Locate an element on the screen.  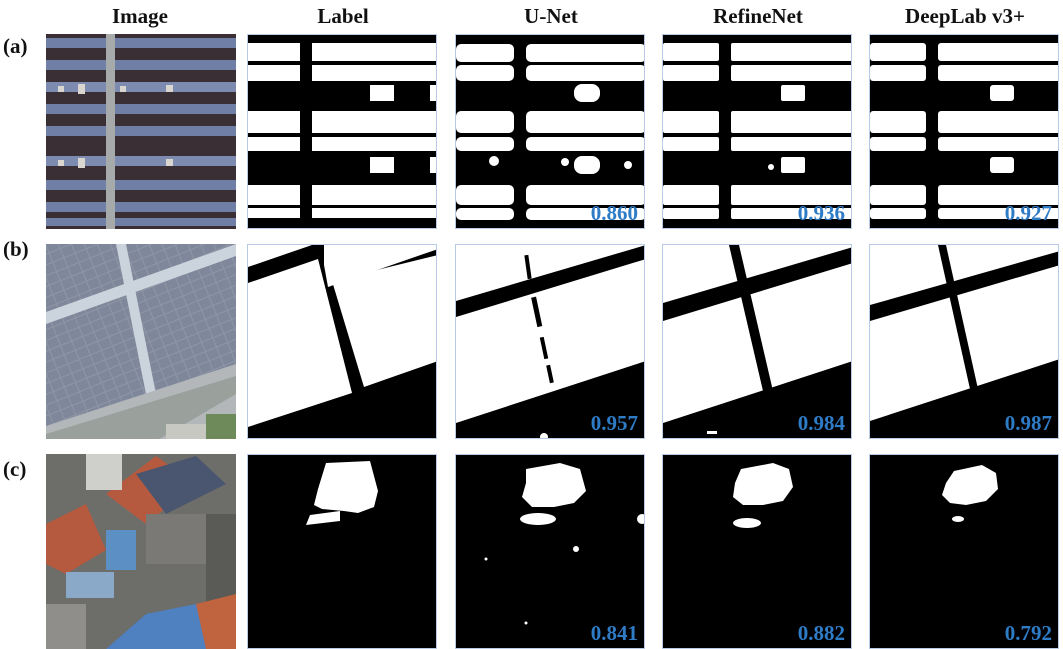
row-a-label-mask is located at coordinates (342, 131).